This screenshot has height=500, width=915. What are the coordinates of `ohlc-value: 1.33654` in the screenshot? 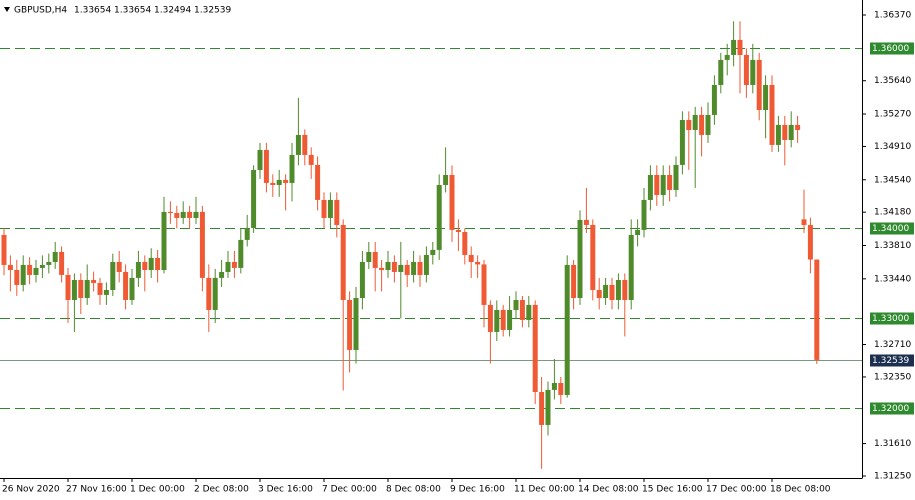 It's located at (92, 11).